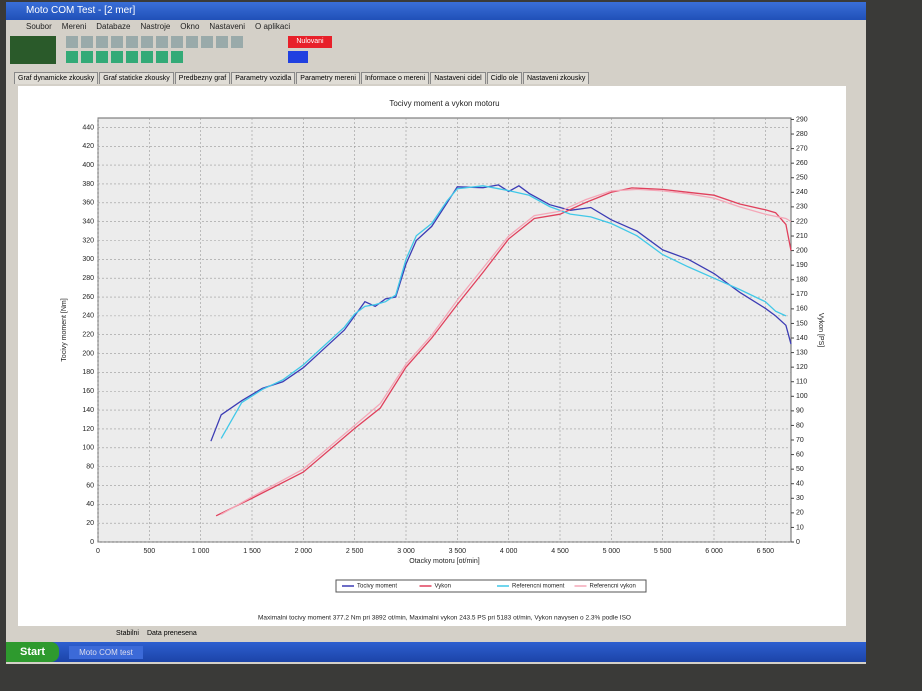 The width and height of the screenshot is (922, 691). I want to click on tool-button, so click(298, 57).